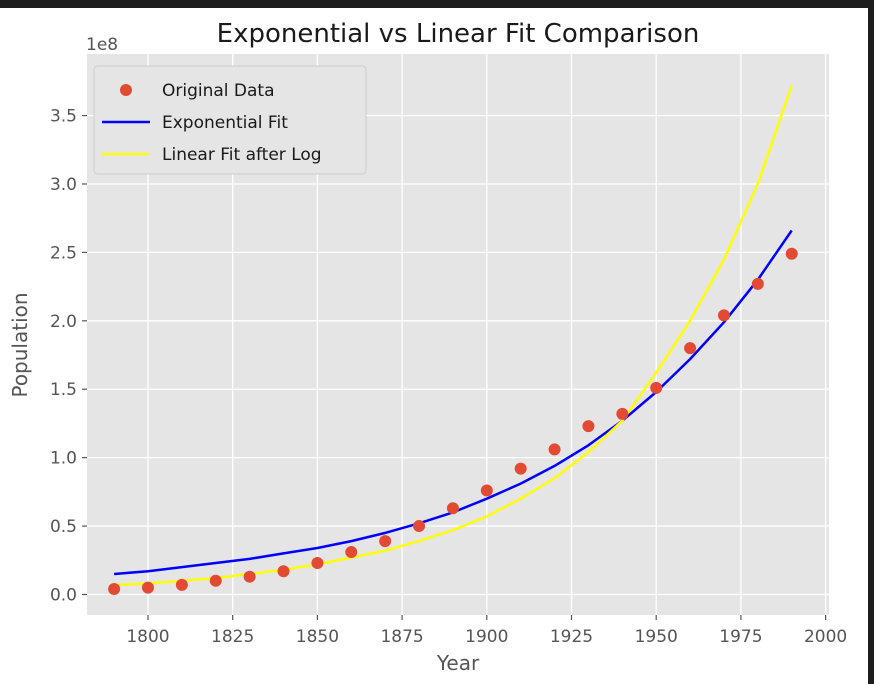 This screenshot has width=874, height=684. I want to click on x-tick-label: 2000, so click(825, 637).